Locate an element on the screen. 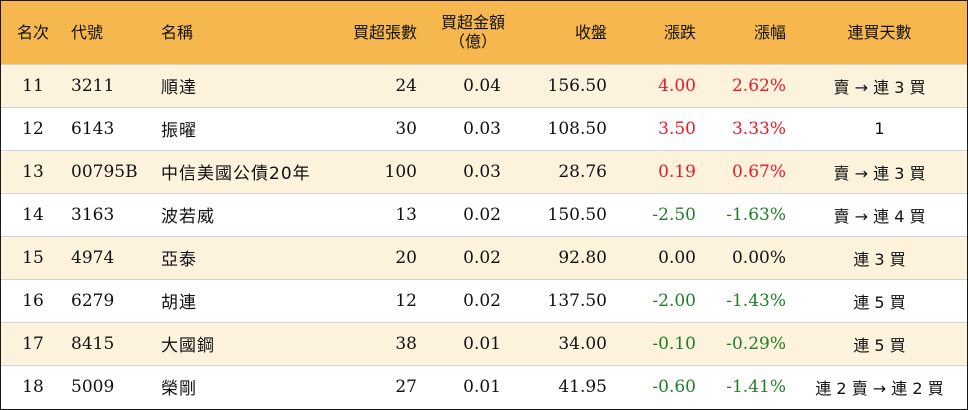 The height and width of the screenshot is (410, 968). cell-consecutive-days: 連 3 買 is located at coordinates (879, 259).